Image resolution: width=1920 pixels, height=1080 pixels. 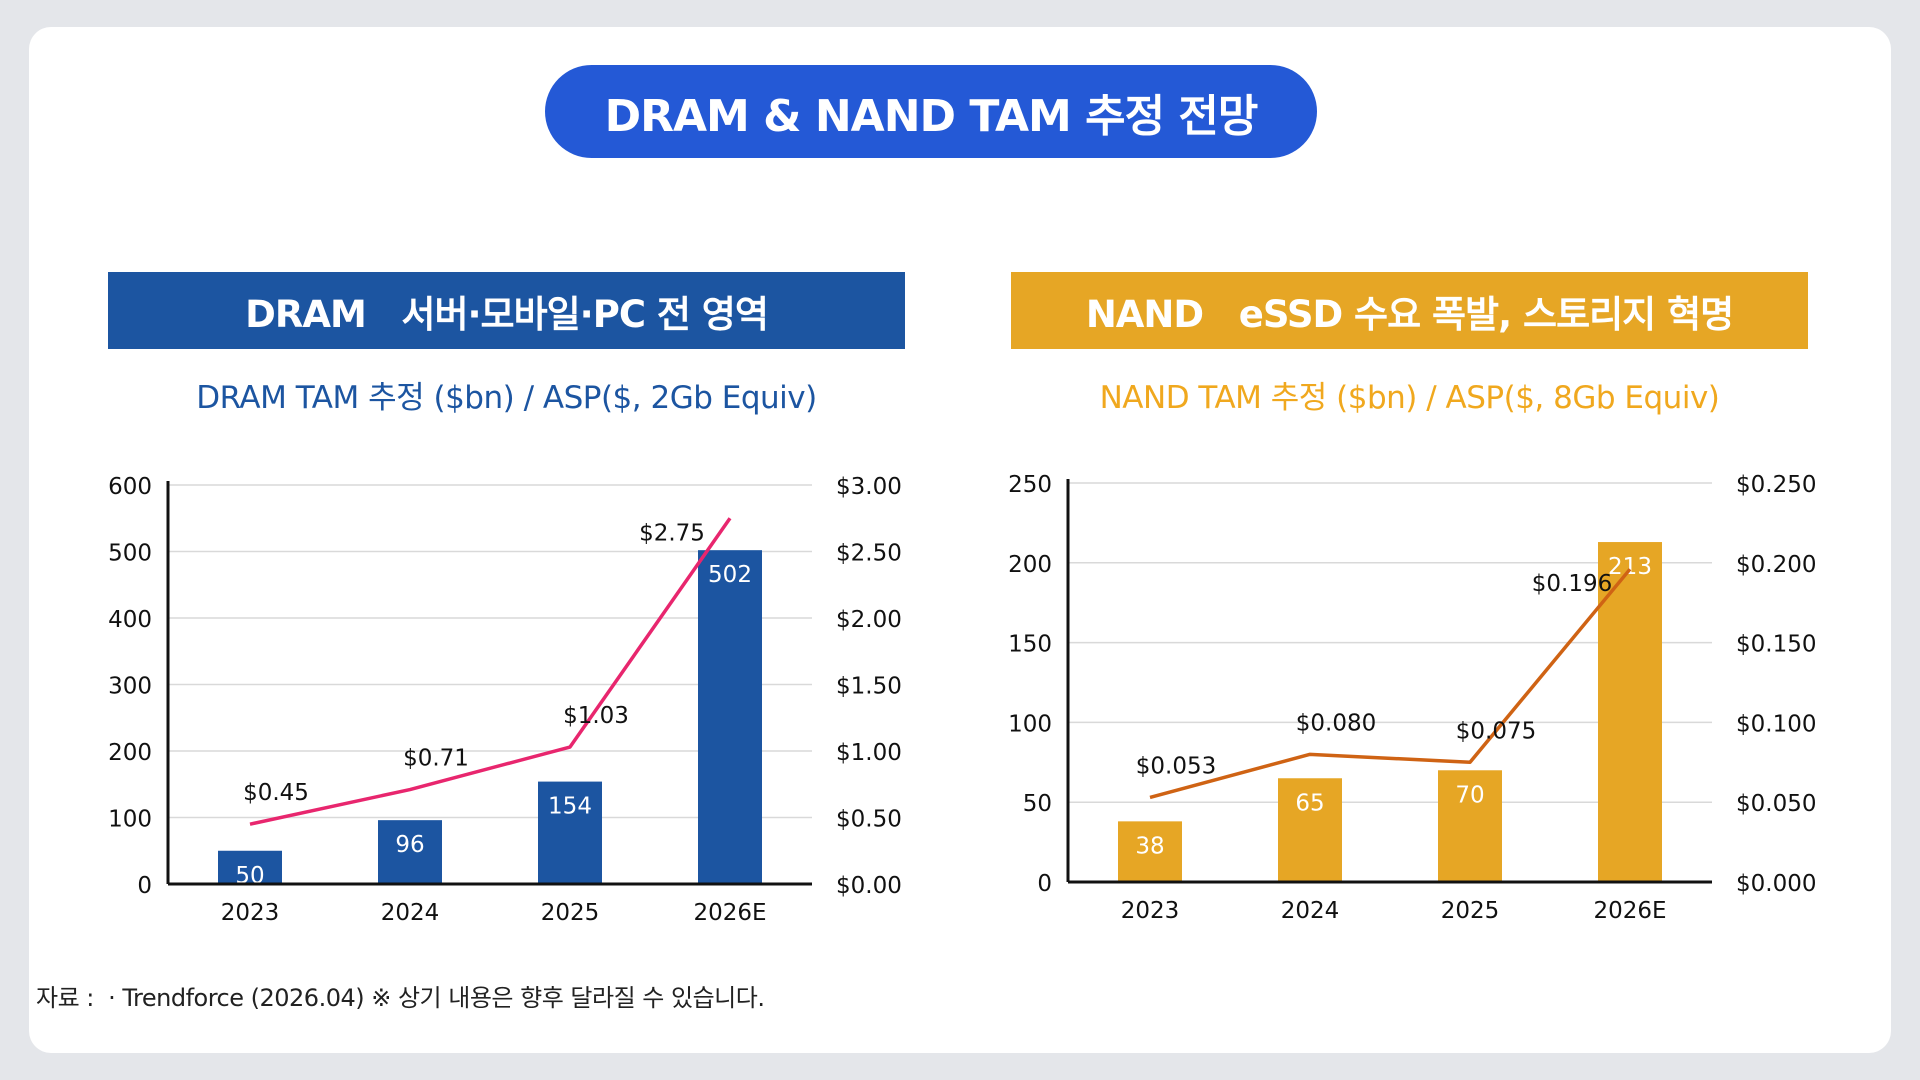 I want to click on asp-value-label: $1.03, so click(x=596, y=716).